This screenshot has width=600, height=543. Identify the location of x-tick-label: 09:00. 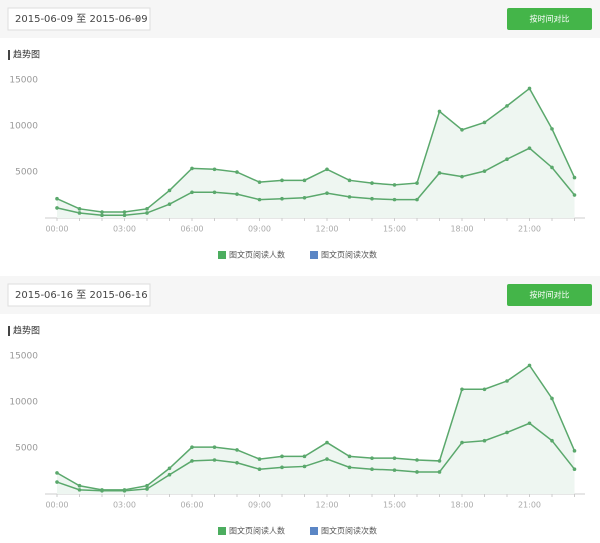
(259, 505).